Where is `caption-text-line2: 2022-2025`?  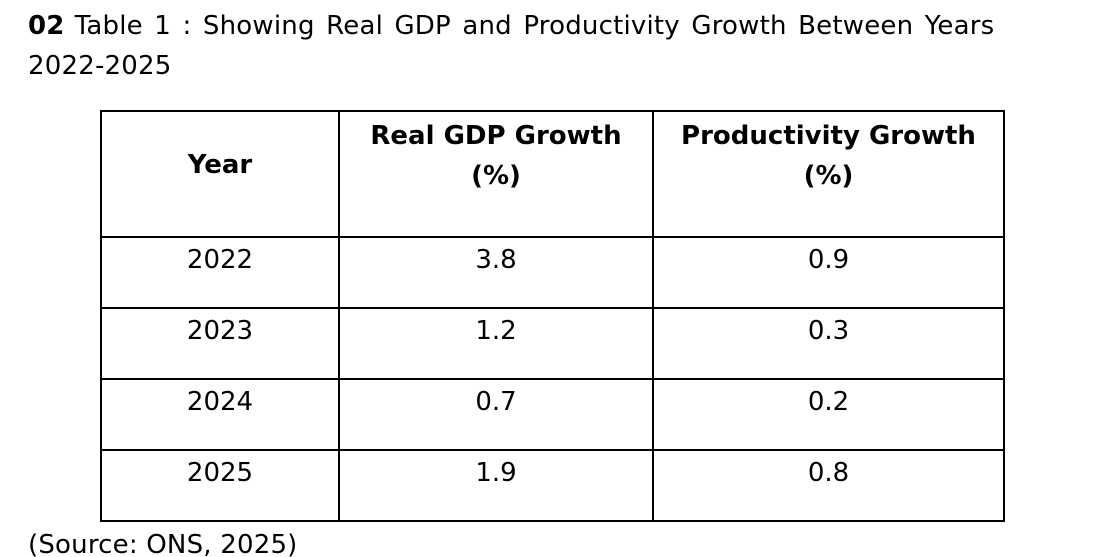
caption-text-line2: 2022-2025 is located at coordinates (100, 66).